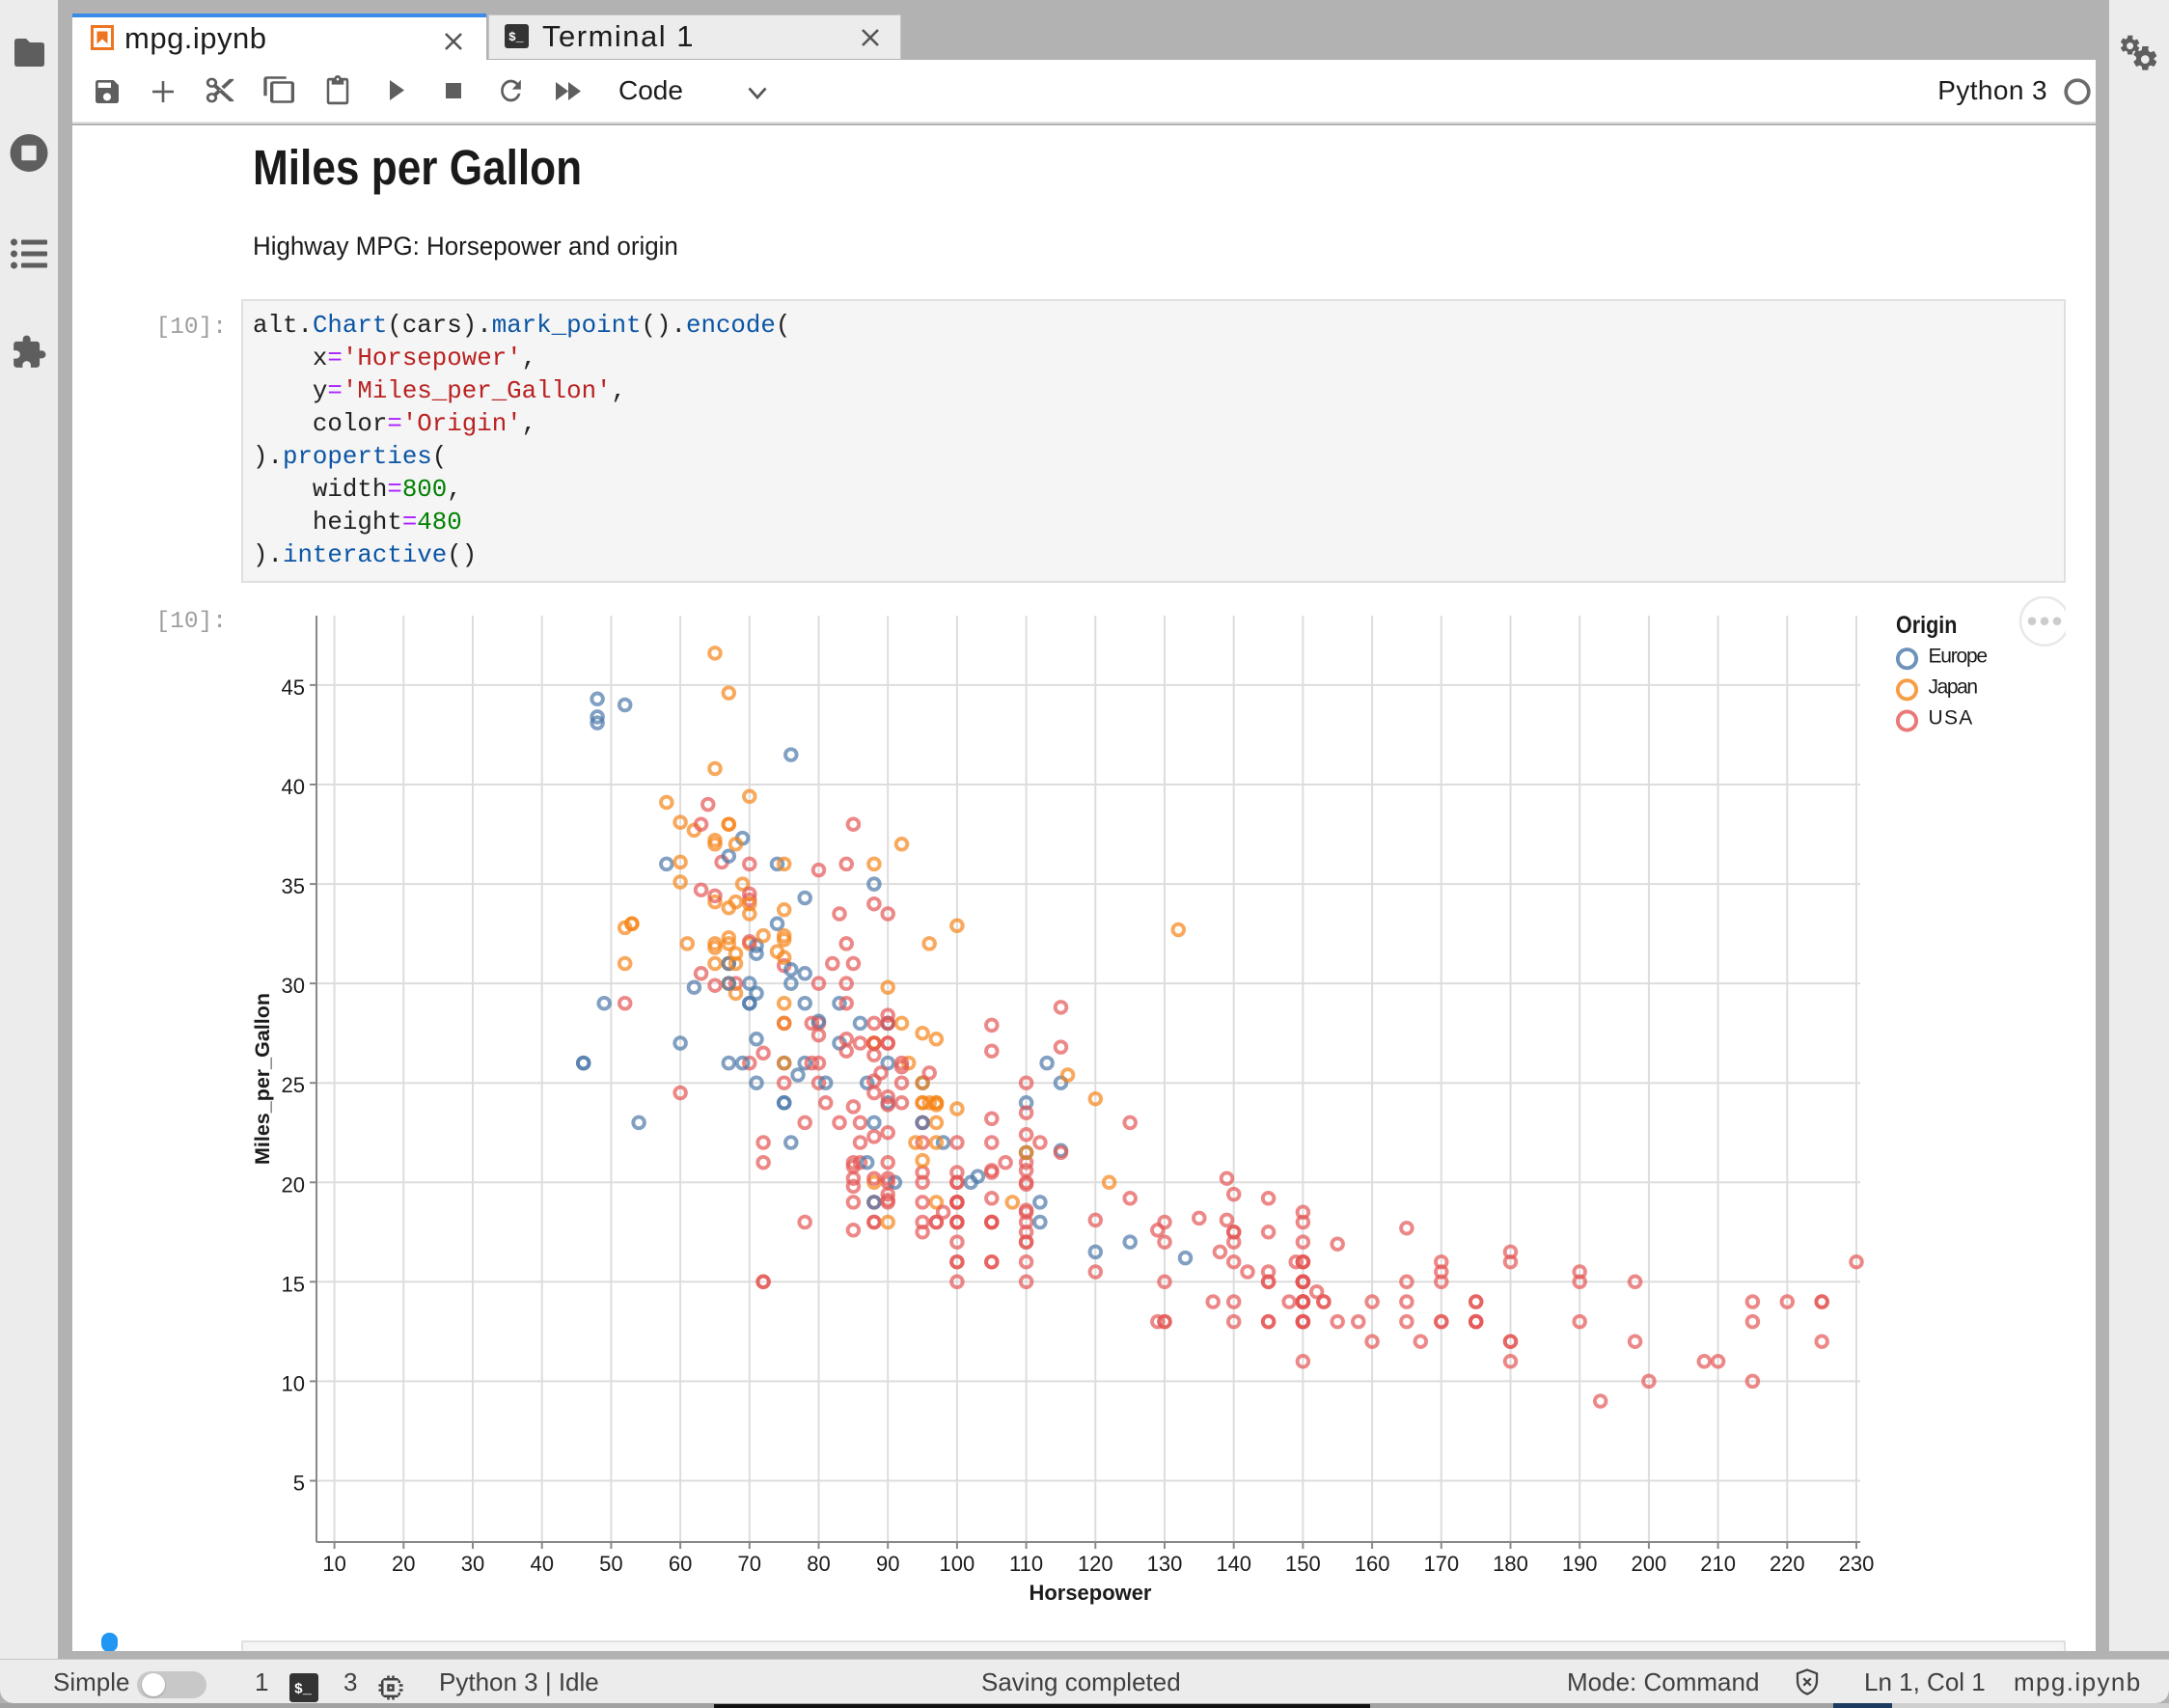 The width and height of the screenshot is (2169, 1708). What do you see at coordinates (819, 1564) in the screenshot?
I see `svg-text: 80` at bounding box center [819, 1564].